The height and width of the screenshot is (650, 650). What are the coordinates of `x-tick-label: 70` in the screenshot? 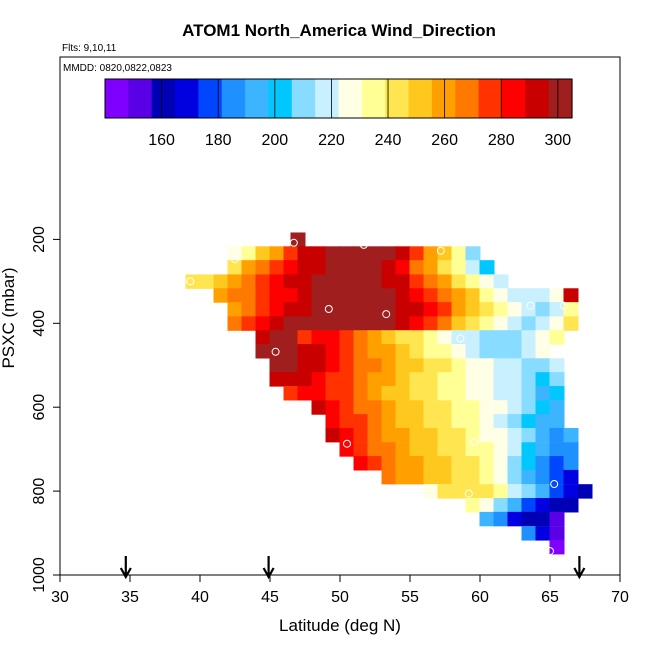 It's located at (620, 597).